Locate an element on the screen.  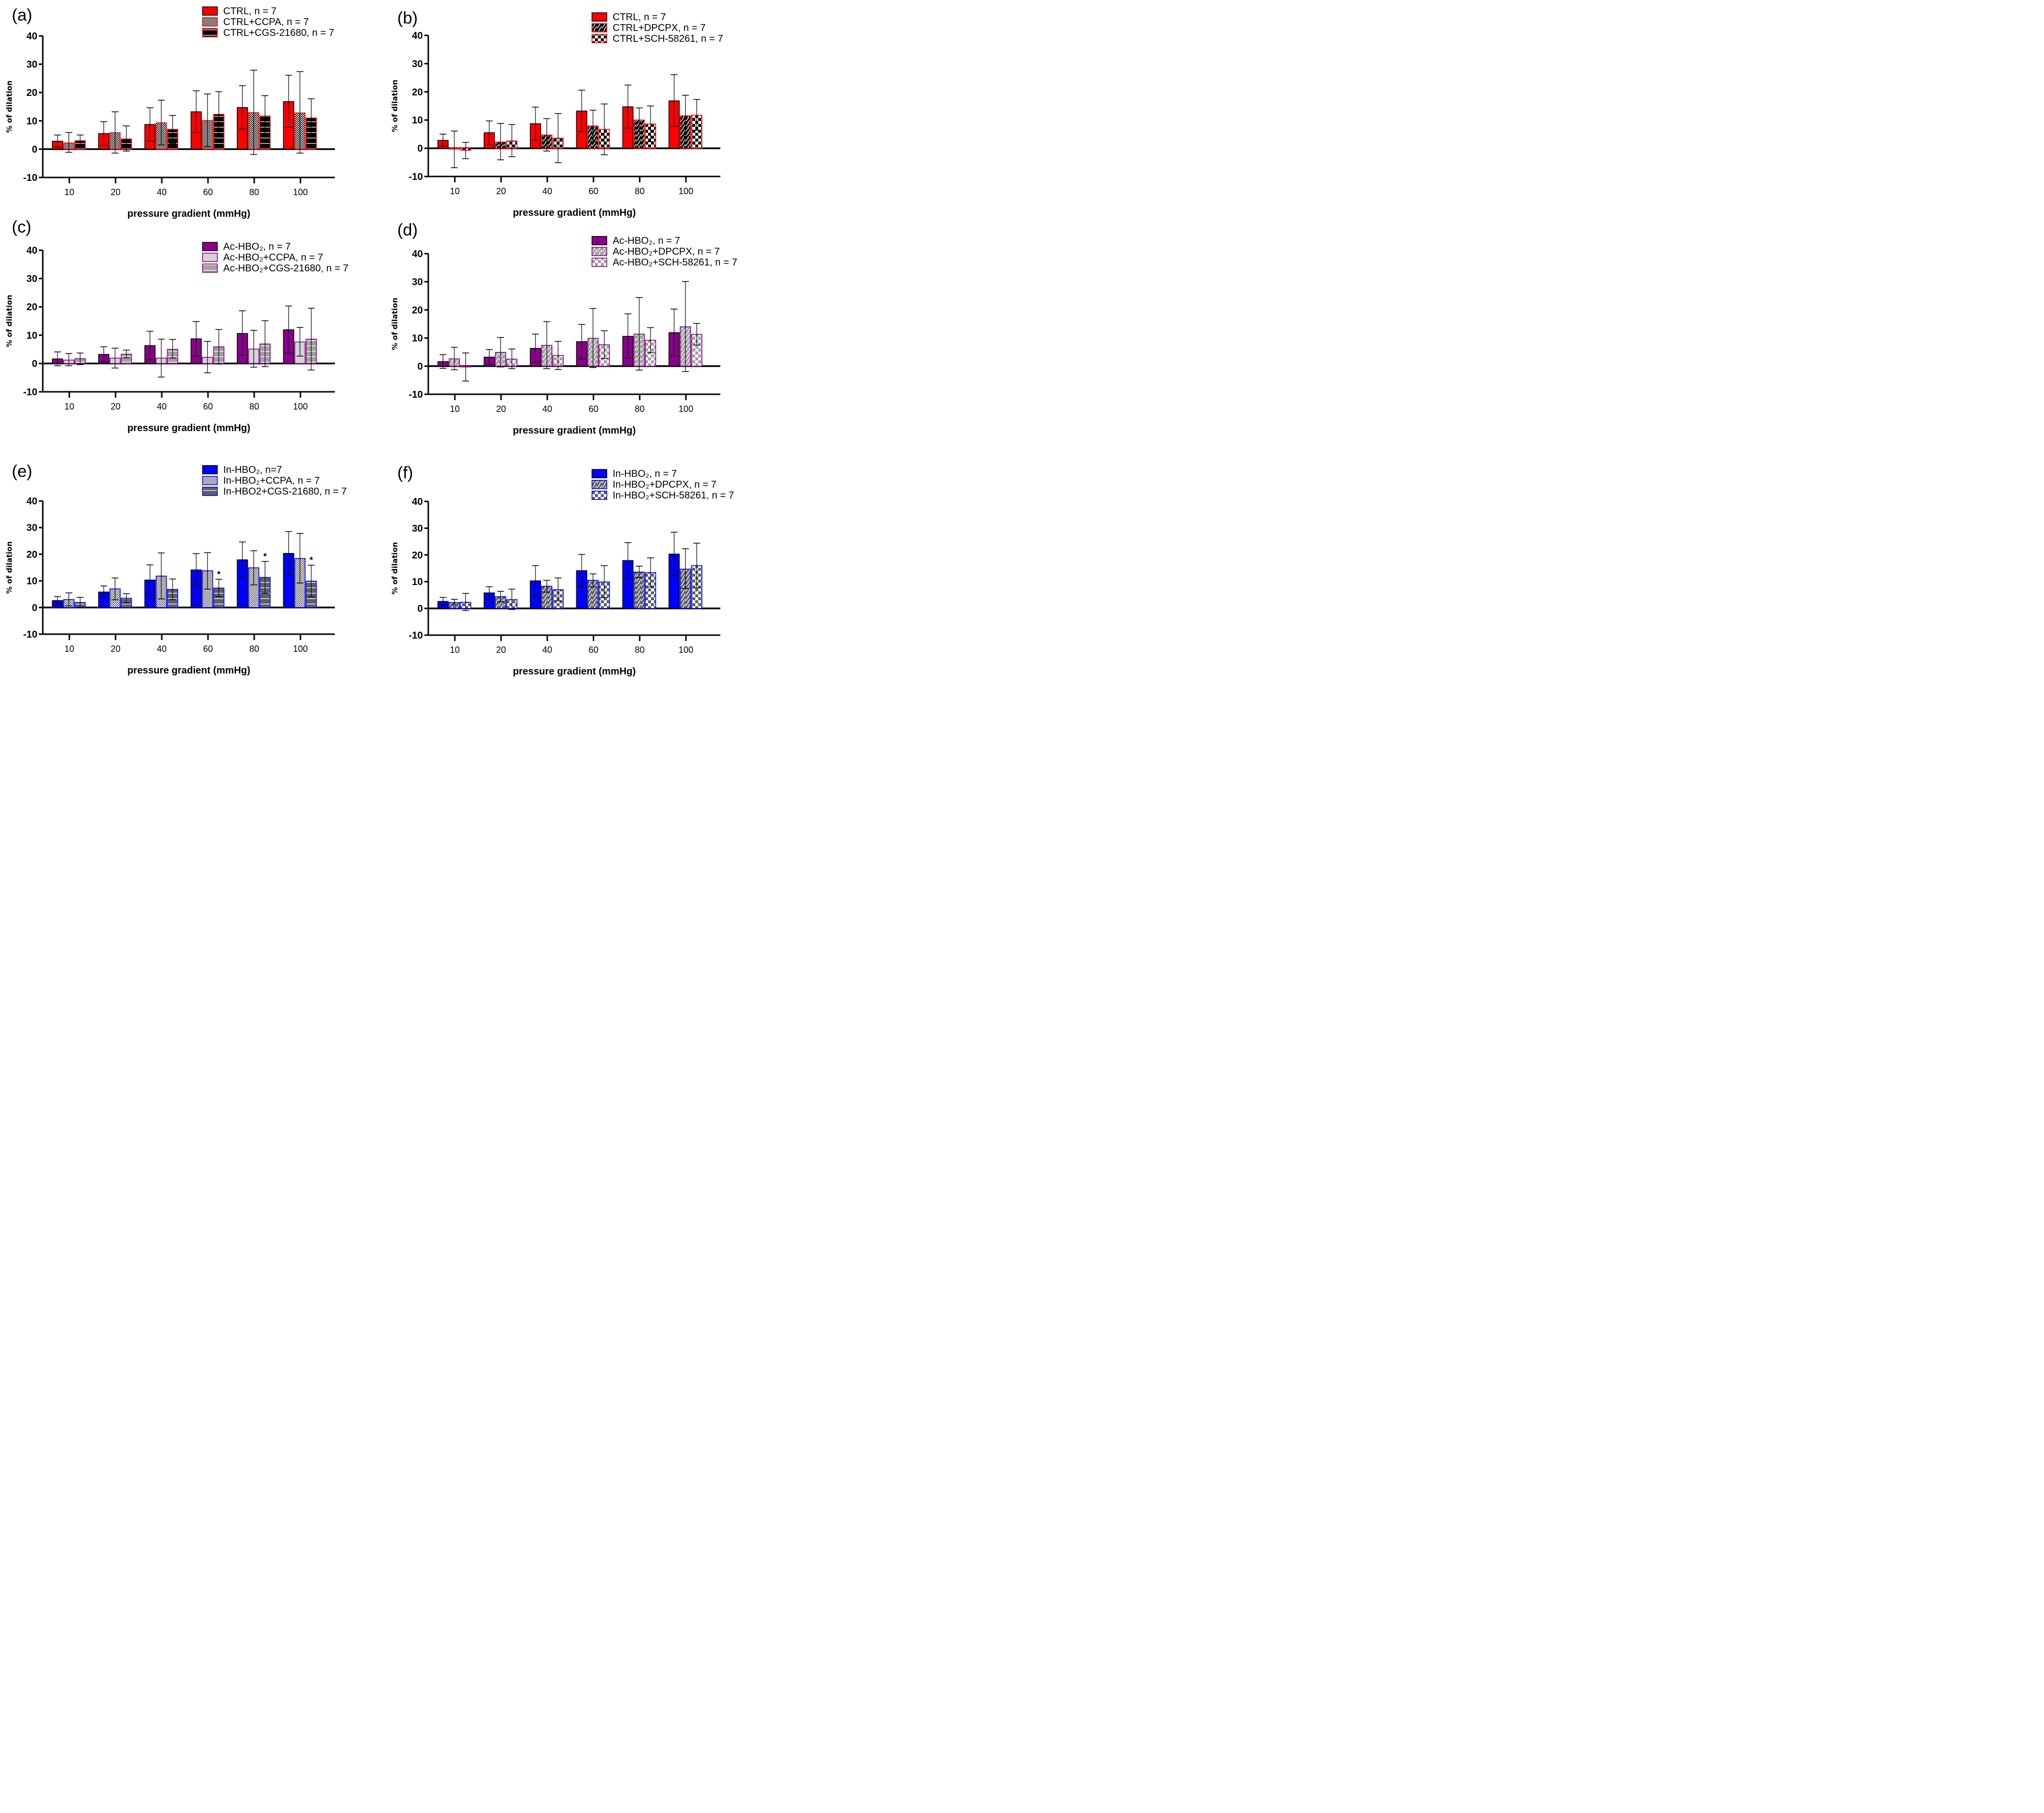
legend-label: CTRL+CGS-21680, n = 7 is located at coordinates (278, 33).